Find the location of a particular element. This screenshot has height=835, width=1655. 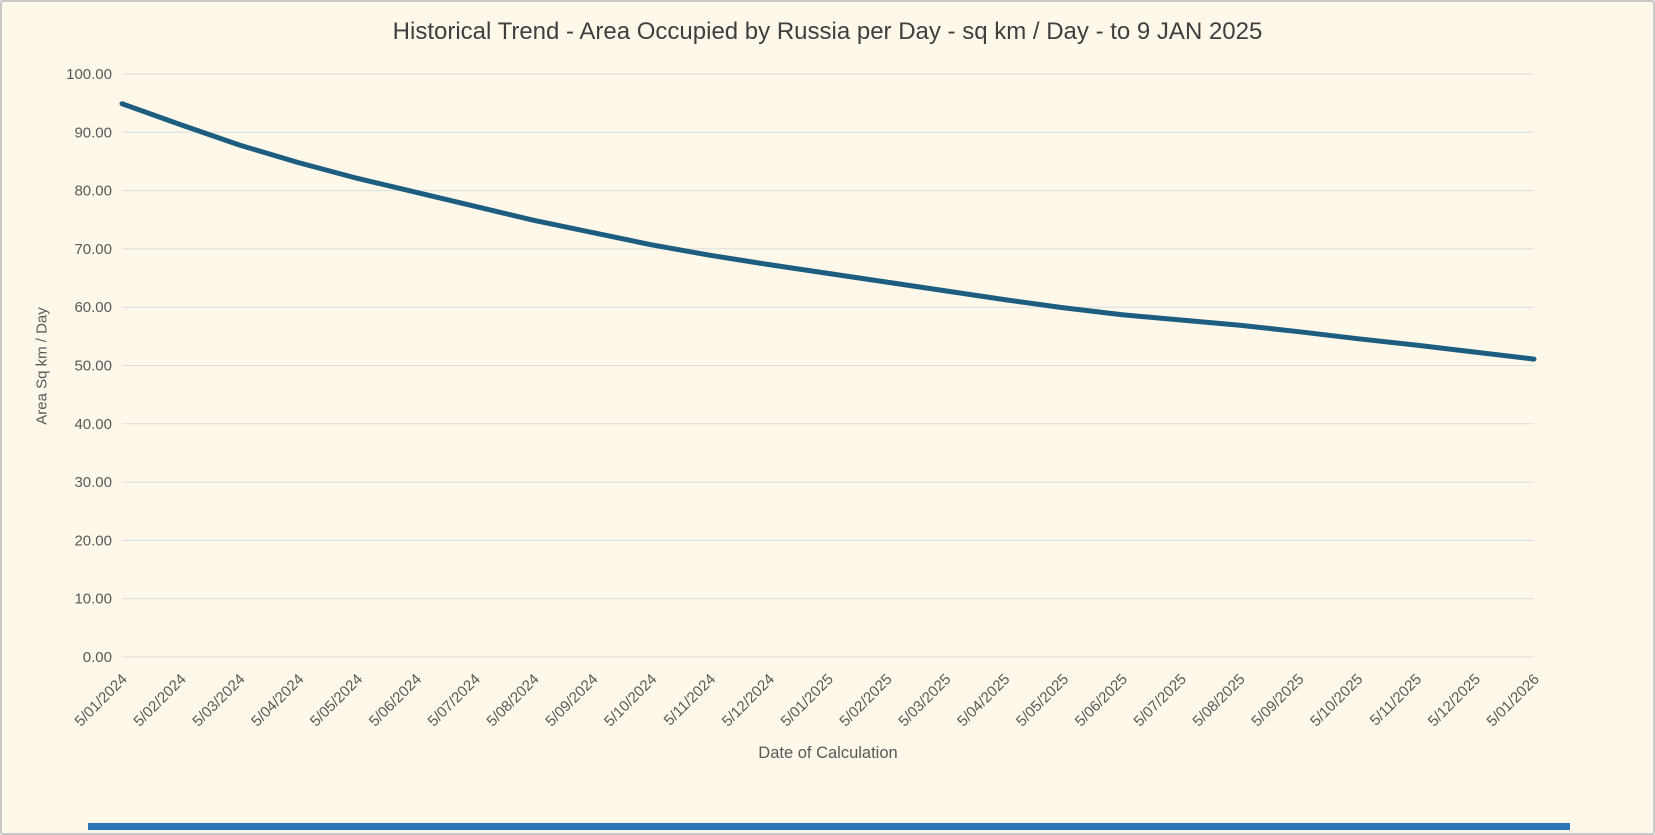

x-tick-label: 5/01/2024 is located at coordinates (101, 700).